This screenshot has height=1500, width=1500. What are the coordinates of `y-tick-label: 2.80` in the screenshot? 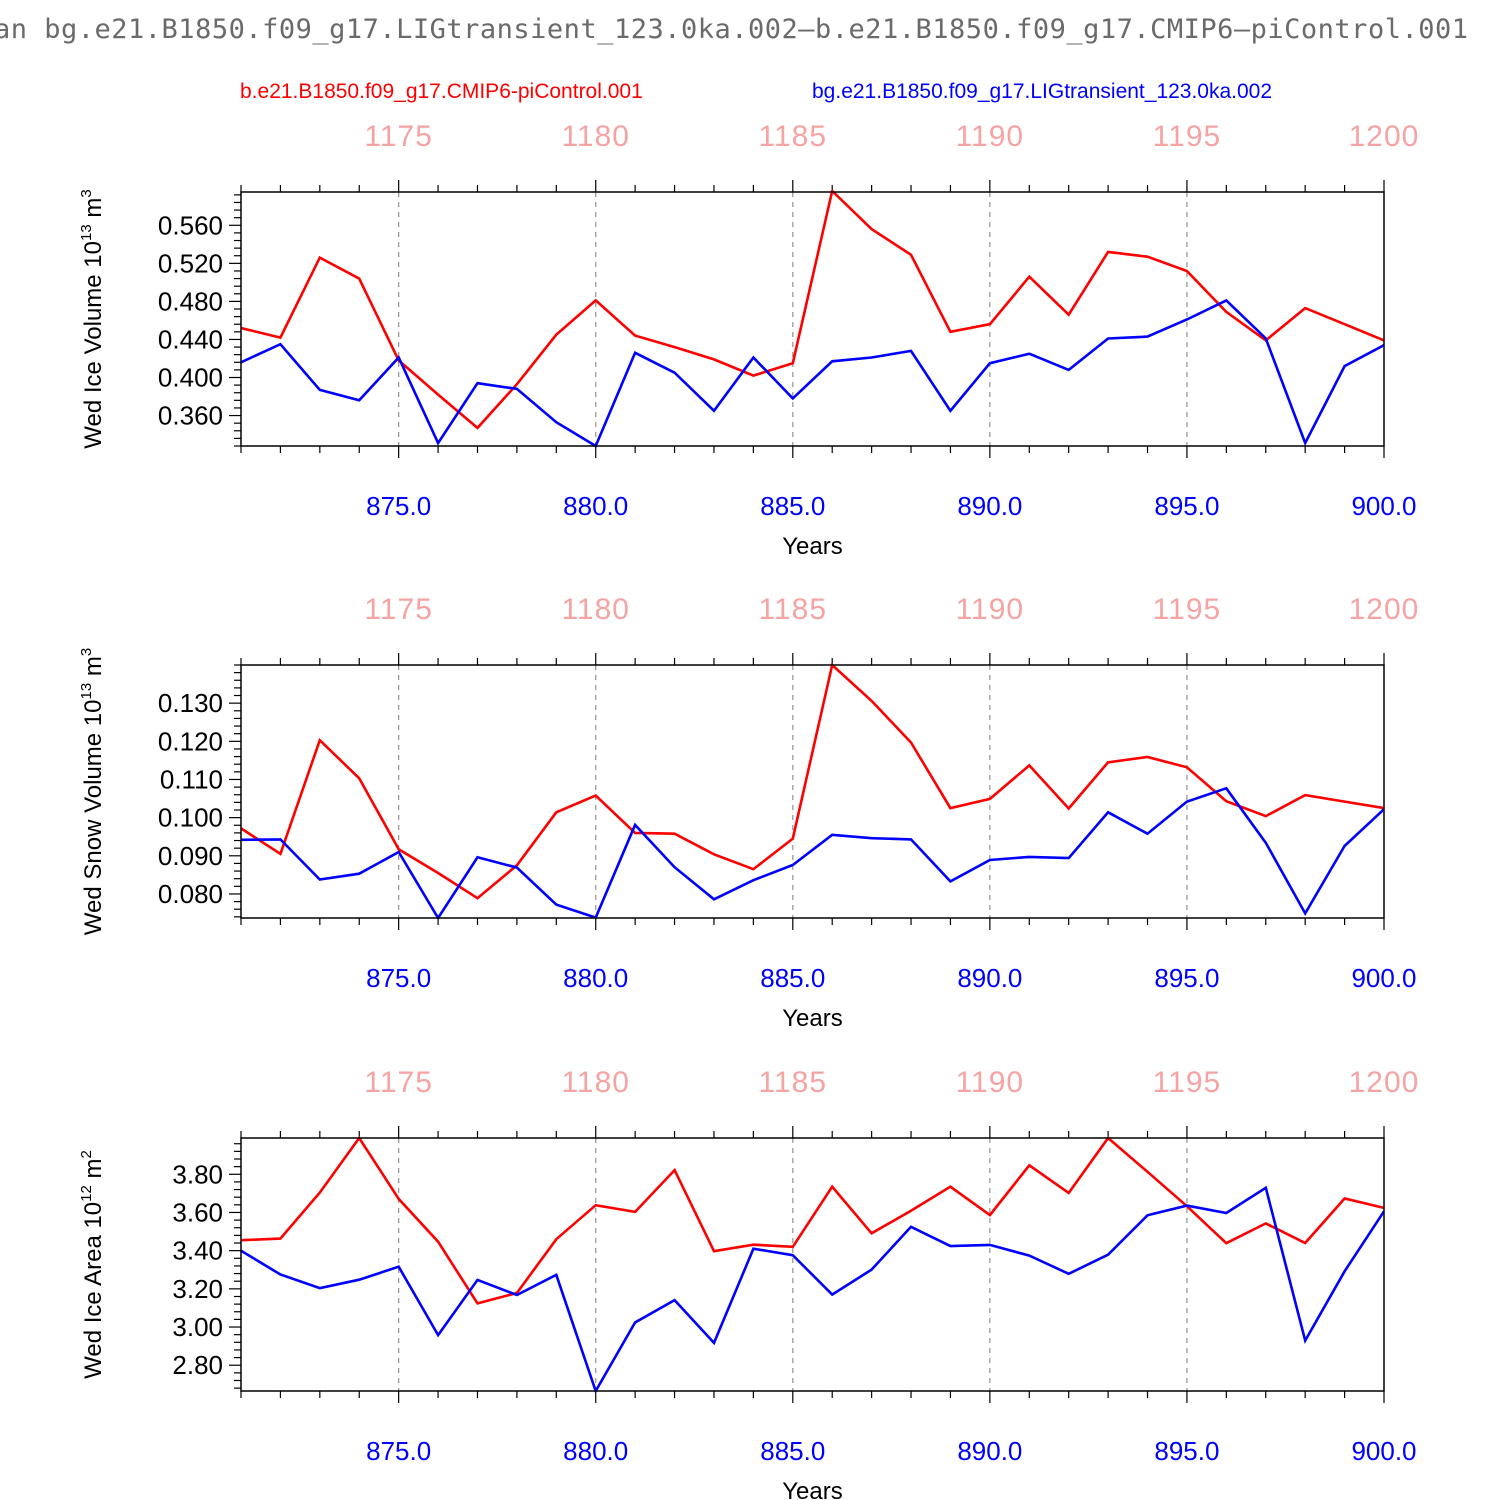 It's located at (197, 1365).